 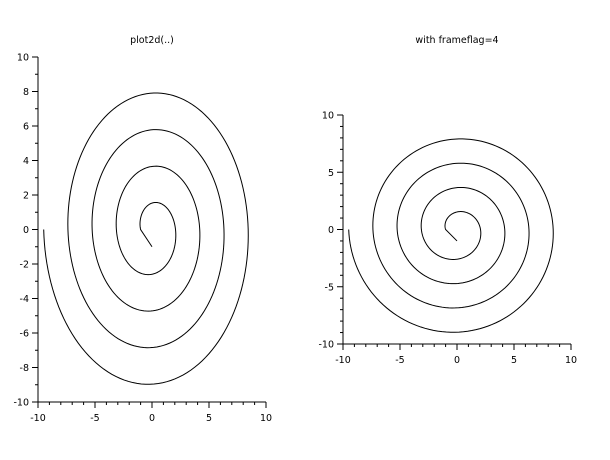 I want to click on y-tick-label: 5, so click(x=331, y=173).